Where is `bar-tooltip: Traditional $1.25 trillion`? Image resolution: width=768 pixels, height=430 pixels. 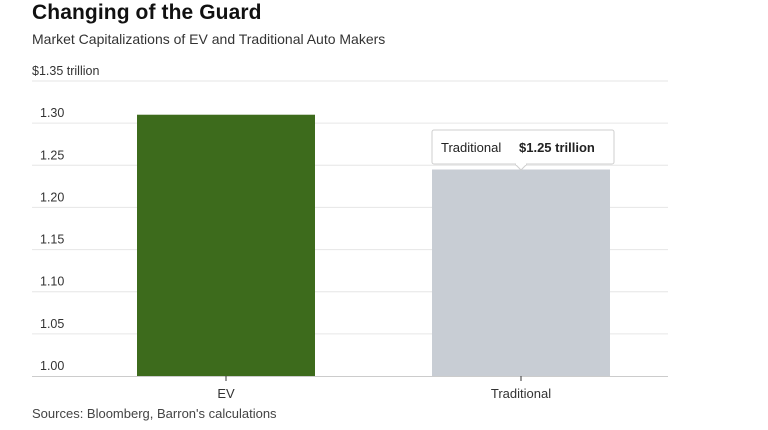 bar-tooltip: Traditional $1.25 trillion is located at coordinates (523, 150).